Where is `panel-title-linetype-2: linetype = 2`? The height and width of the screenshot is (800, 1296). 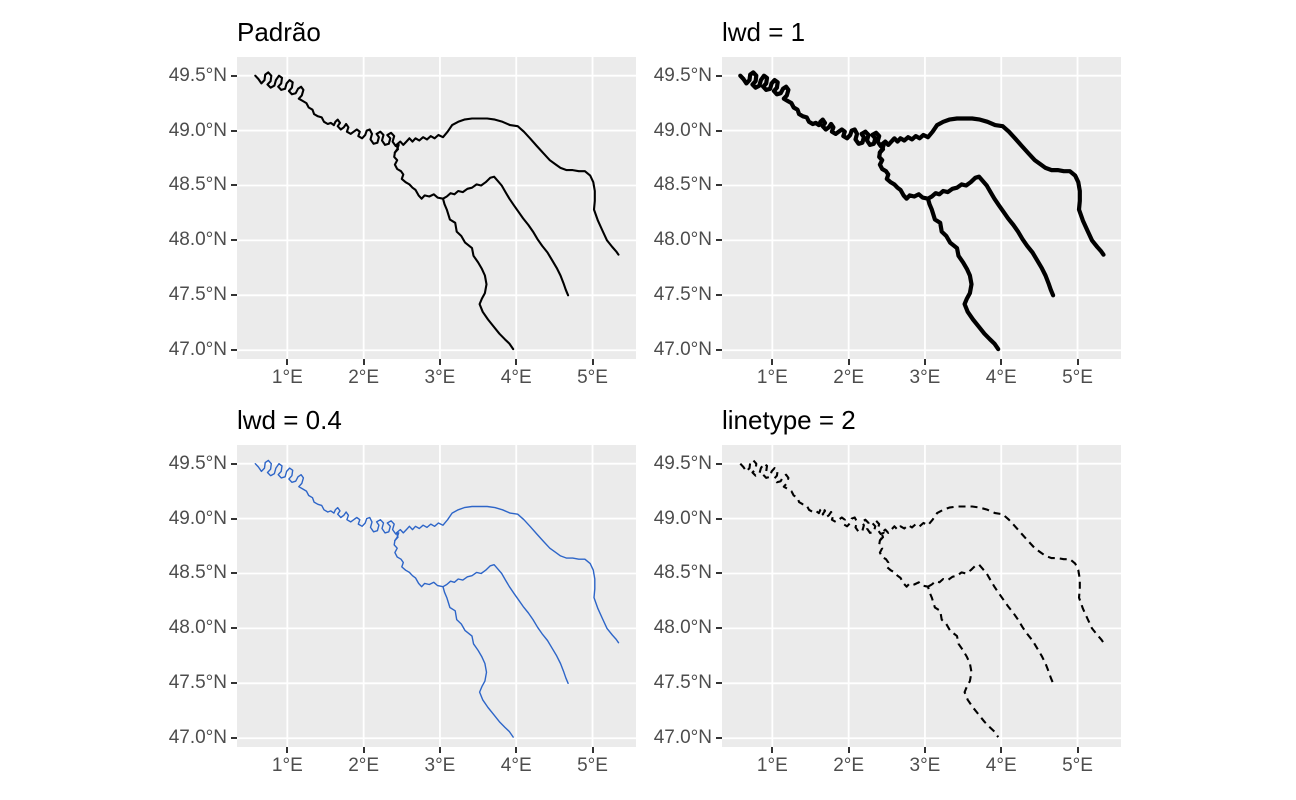
panel-title-linetype-2: linetype = 2 is located at coordinates (789, 420).